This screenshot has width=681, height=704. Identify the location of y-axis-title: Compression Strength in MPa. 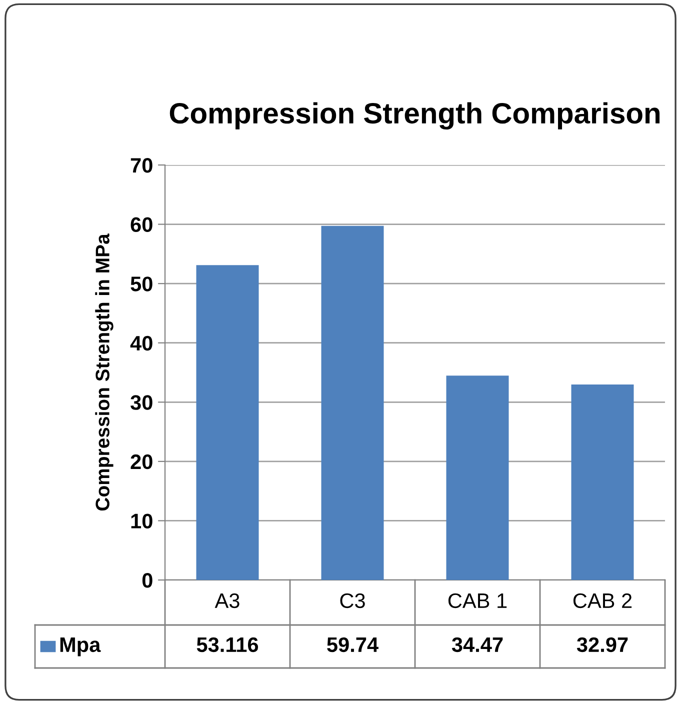
(104, 372).